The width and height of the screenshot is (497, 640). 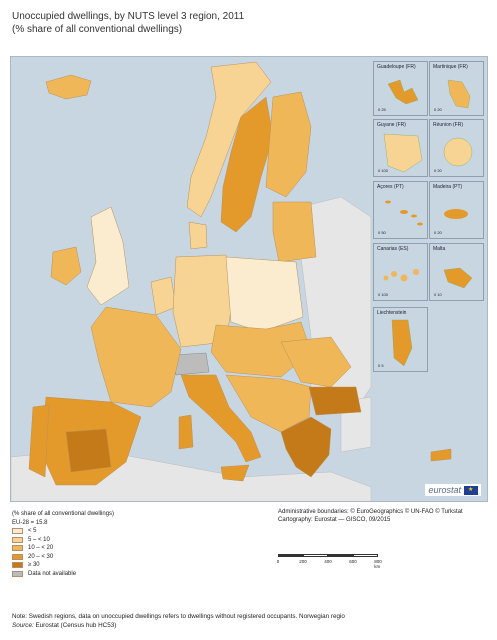 What do you see at coordinates (63, 540) in the screenshot?
I see `legend-item: 5 – < 10` at bounding box center [63, 540].